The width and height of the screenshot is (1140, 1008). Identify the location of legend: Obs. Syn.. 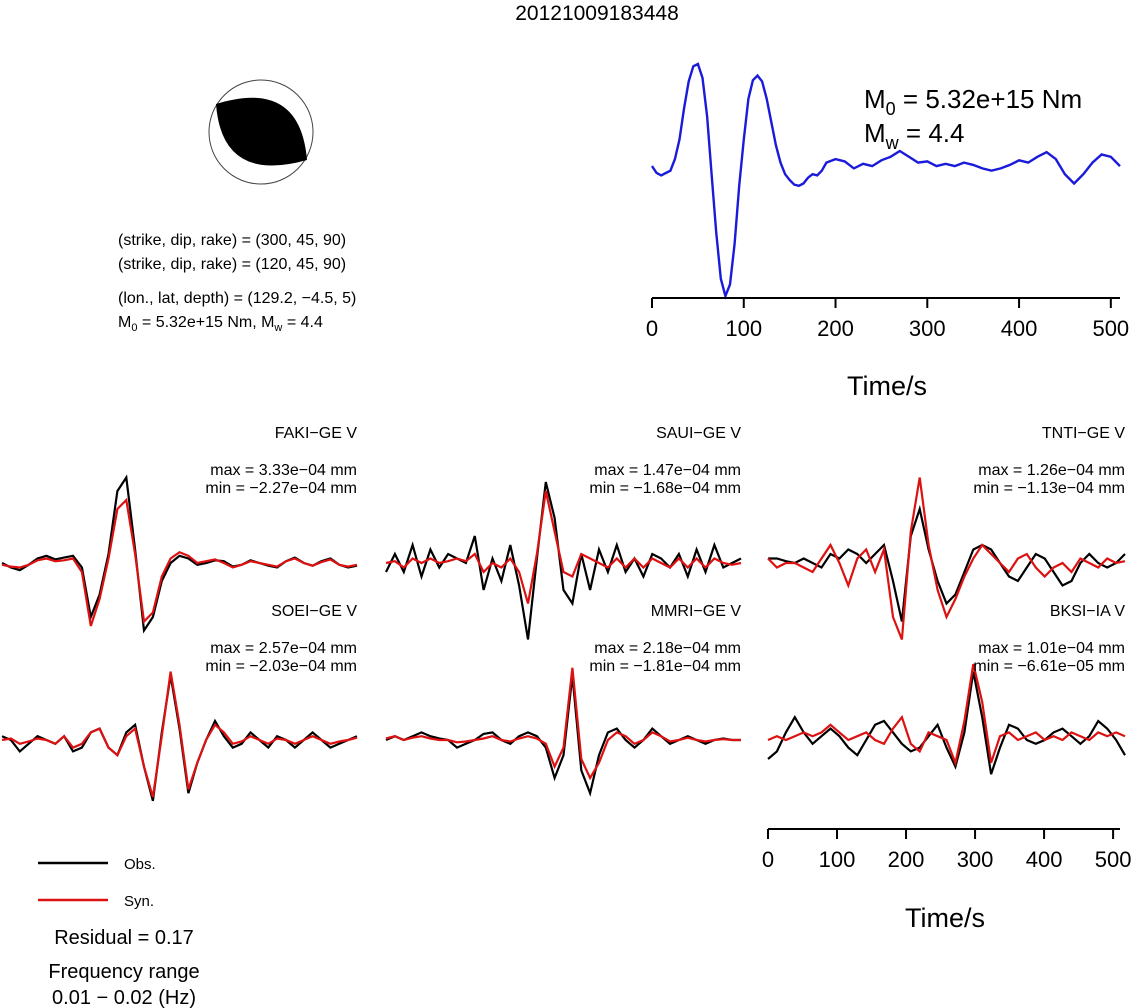
(97, 883).